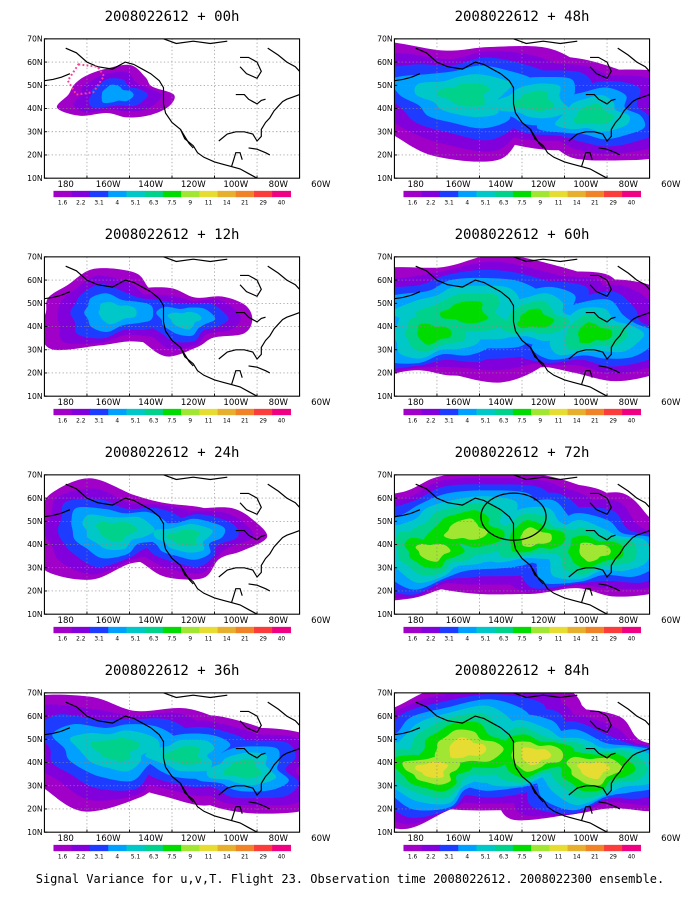  Describe the element at coordinates (431, 857) in the screenshot. I see `colorbar-label: 2.2` at that location.